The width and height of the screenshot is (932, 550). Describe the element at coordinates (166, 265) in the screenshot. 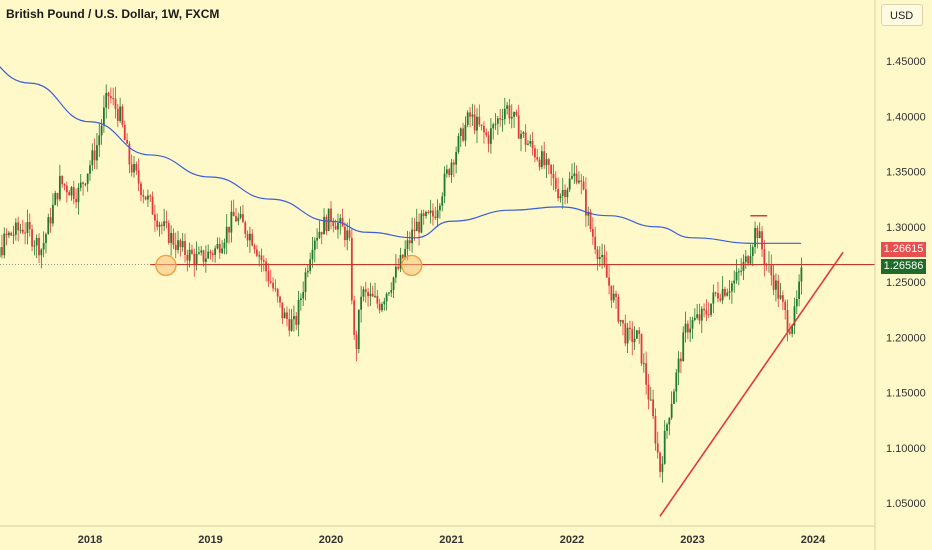

I see `highlight-circle` at that location.